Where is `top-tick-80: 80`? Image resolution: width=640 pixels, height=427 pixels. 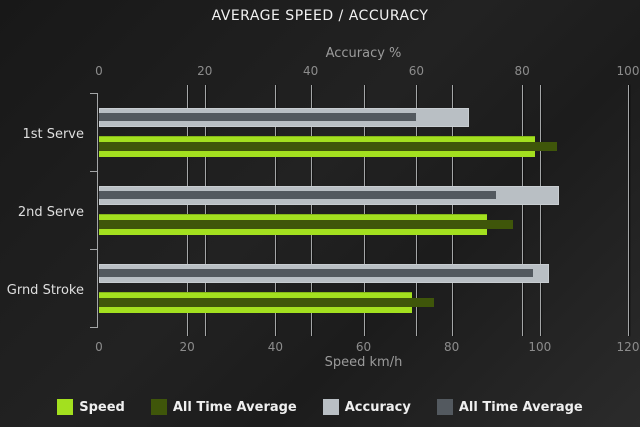
top-tick-80: 80 is located at coordinates (522, 71).